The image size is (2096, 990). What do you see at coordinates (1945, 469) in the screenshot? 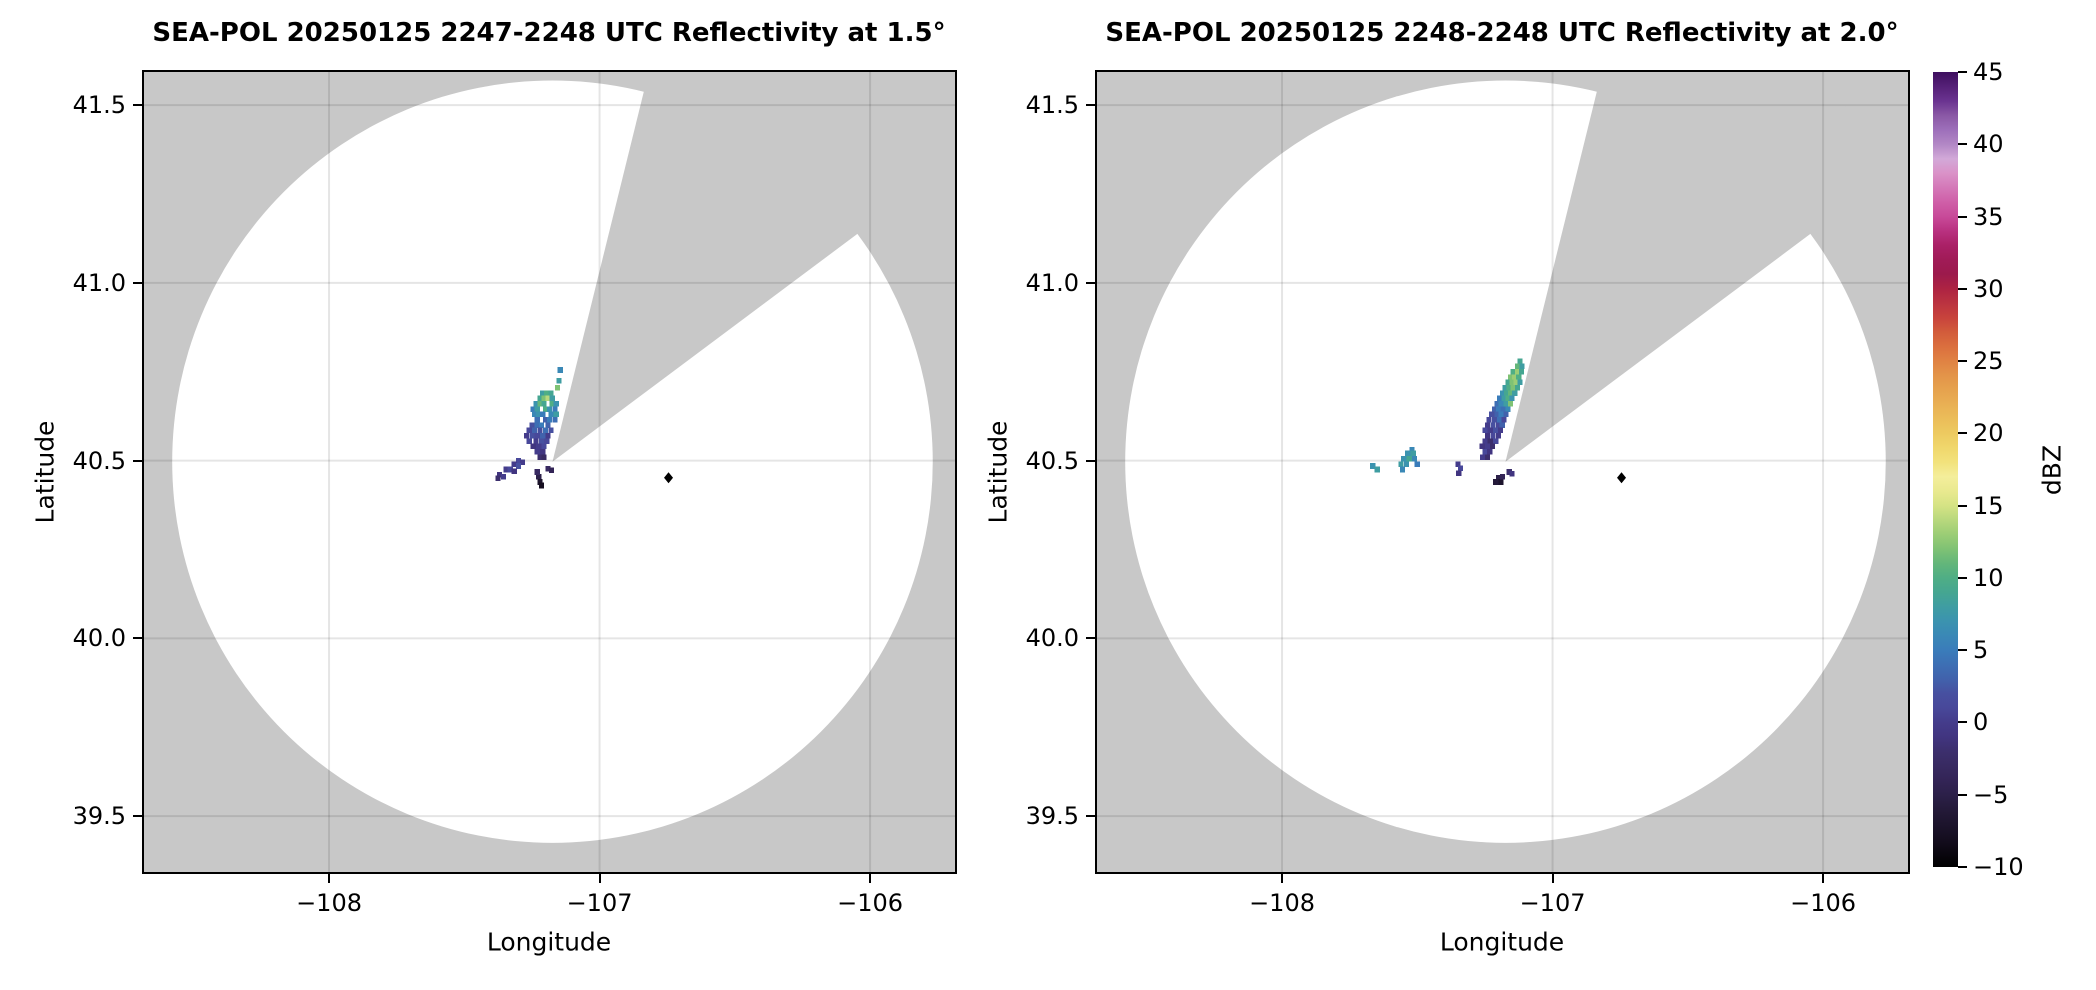
I see `reflectivity-colorbar` at bounding box center [1945, 469].